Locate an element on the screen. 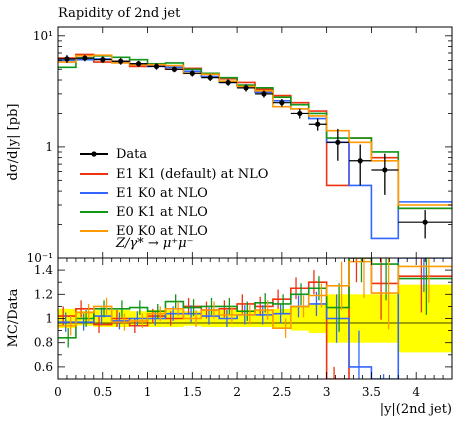 Image resolution: width=467 pixels, height=421 pixels. legend-entry-data: Data is located at coordinates (113, 154).